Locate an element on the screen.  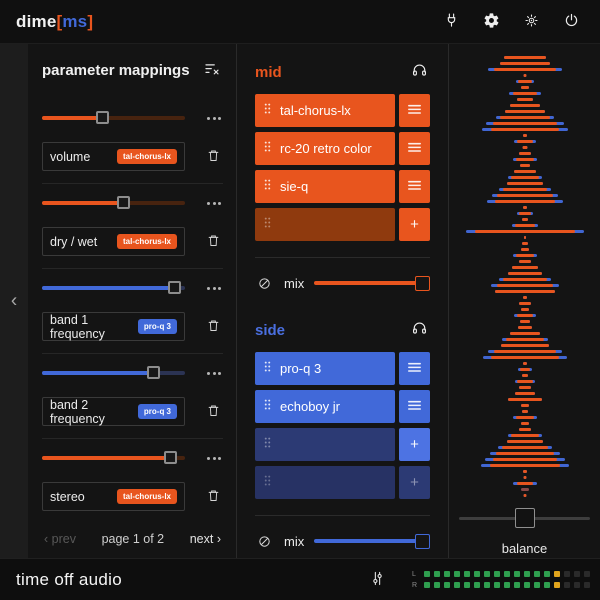
brightness-button is located at coordinates (531, 21).